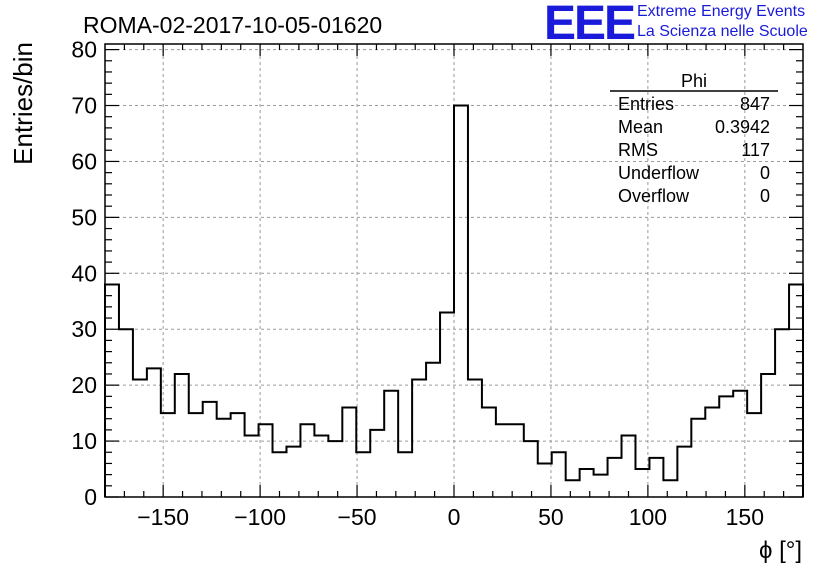 This screenshot has height=577, width=836. What do you see at coordinates (721, 11) in the screenshot?
I see `logo-line-1: Extreme Energy Events` at bounding box center [721, 11].